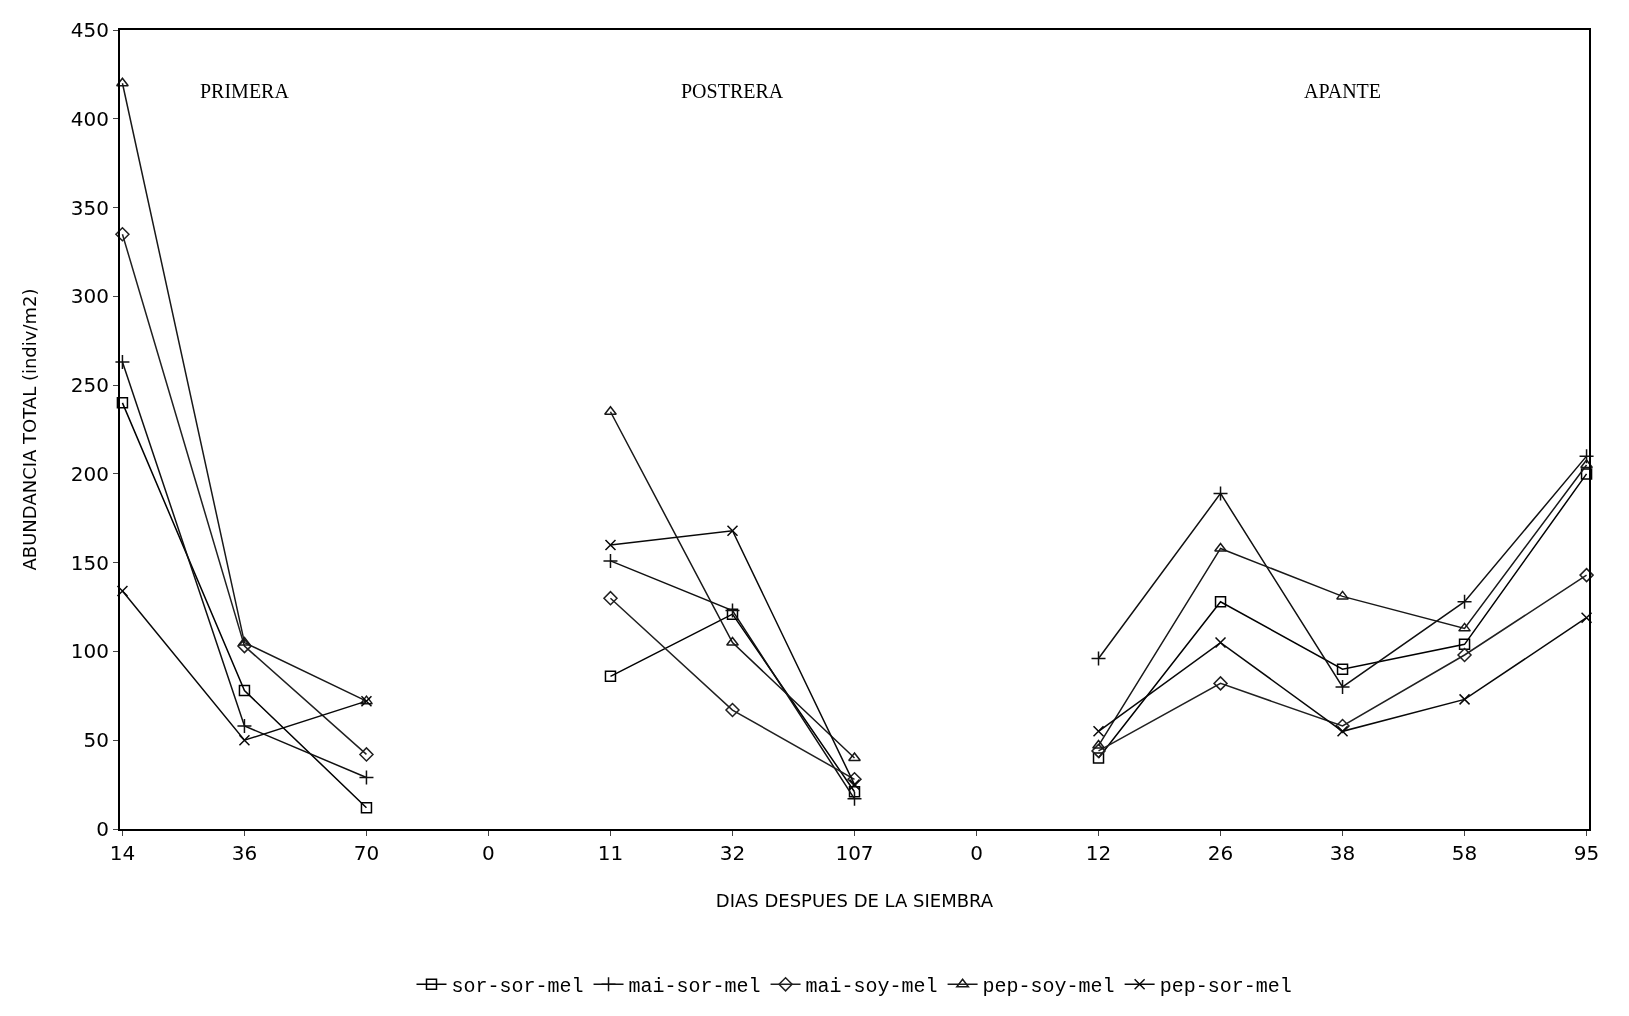 The height and width of the screenshot is (1016, 1629). Describe the element at coordinates (871, 987) in the screenshot. I see `legend-label: mai-soy-mel` at that location.